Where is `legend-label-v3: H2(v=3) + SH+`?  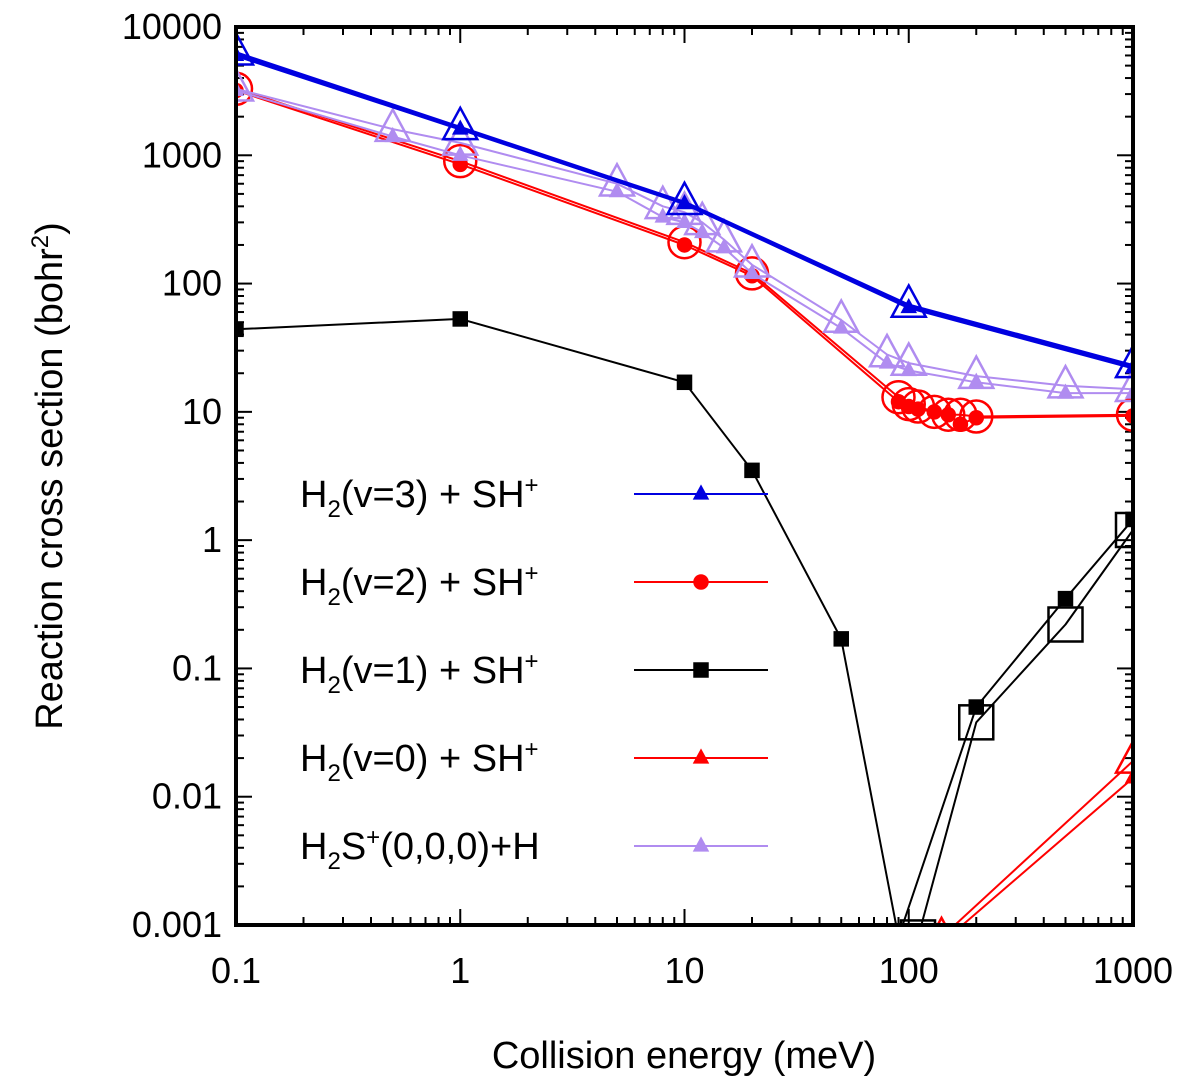 legend-label-v3: H2(v=3) + SH+ is located at coordinates (419, 497).